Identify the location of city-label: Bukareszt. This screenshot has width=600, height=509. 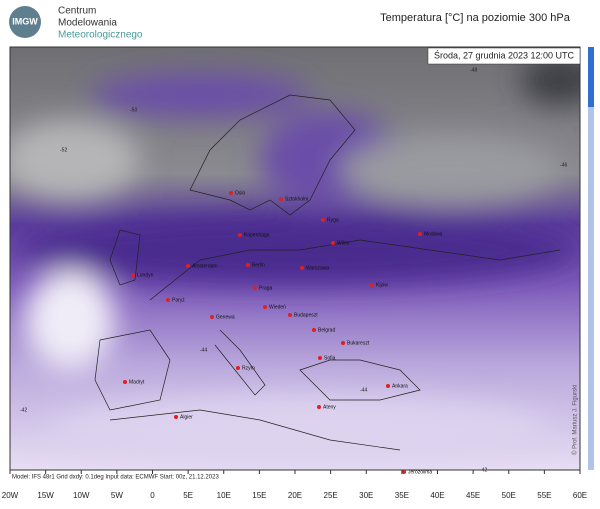
(358, 343).